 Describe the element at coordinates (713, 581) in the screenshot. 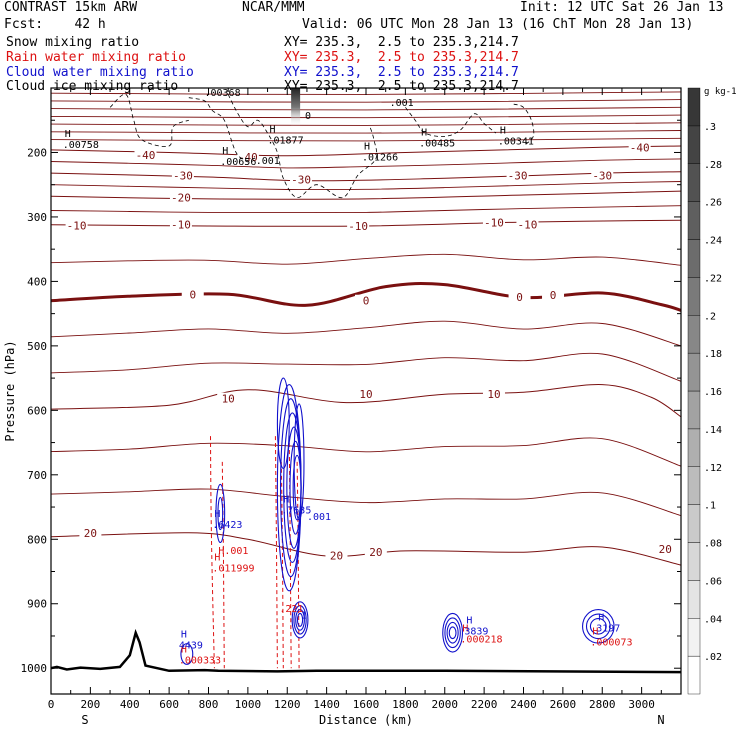

I see `colorbar-tick-label: .06` at that location.